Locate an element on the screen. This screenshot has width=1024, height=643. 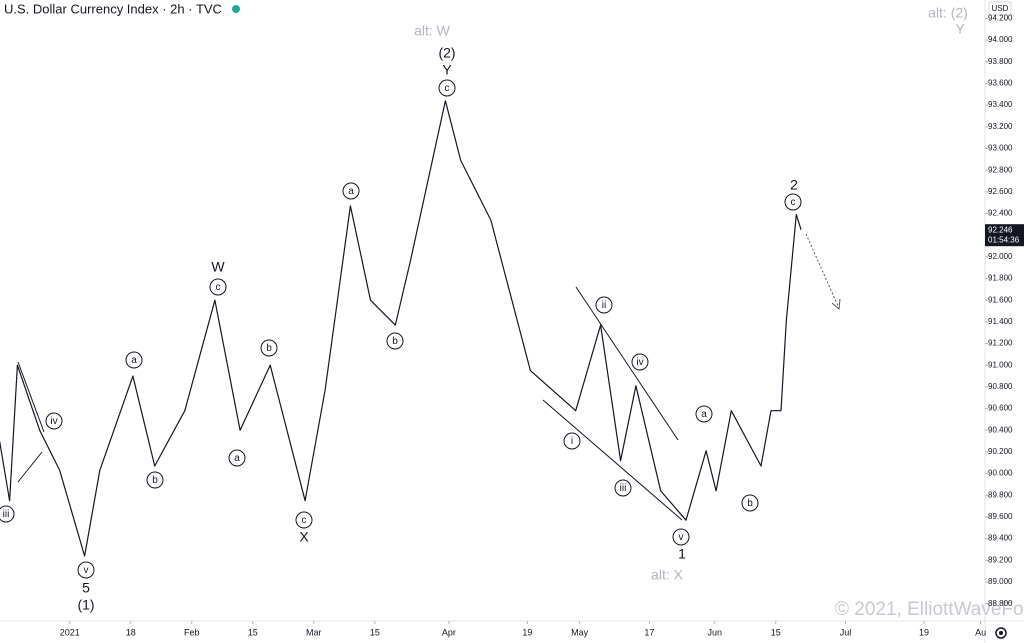
gear-center is located at coordinates (1001, 633).